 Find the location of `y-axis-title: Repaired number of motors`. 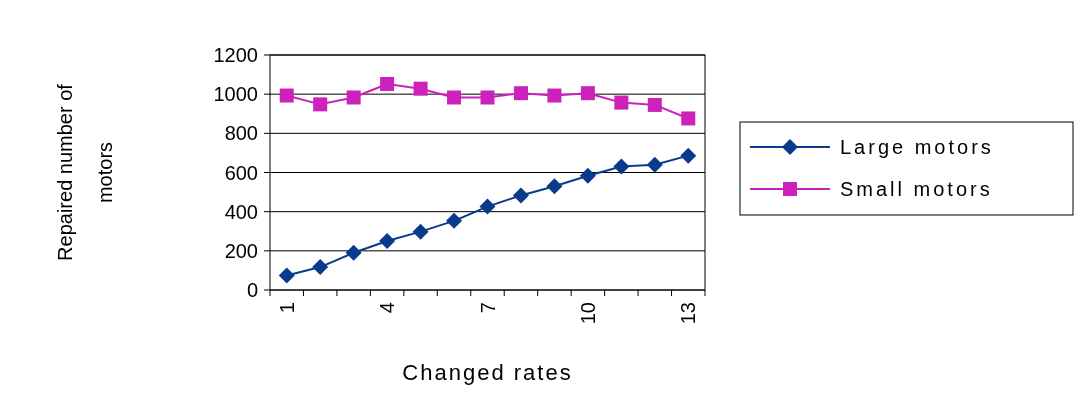

y-axis-title: Repaired number of motors is located at coordinates (85, 172).